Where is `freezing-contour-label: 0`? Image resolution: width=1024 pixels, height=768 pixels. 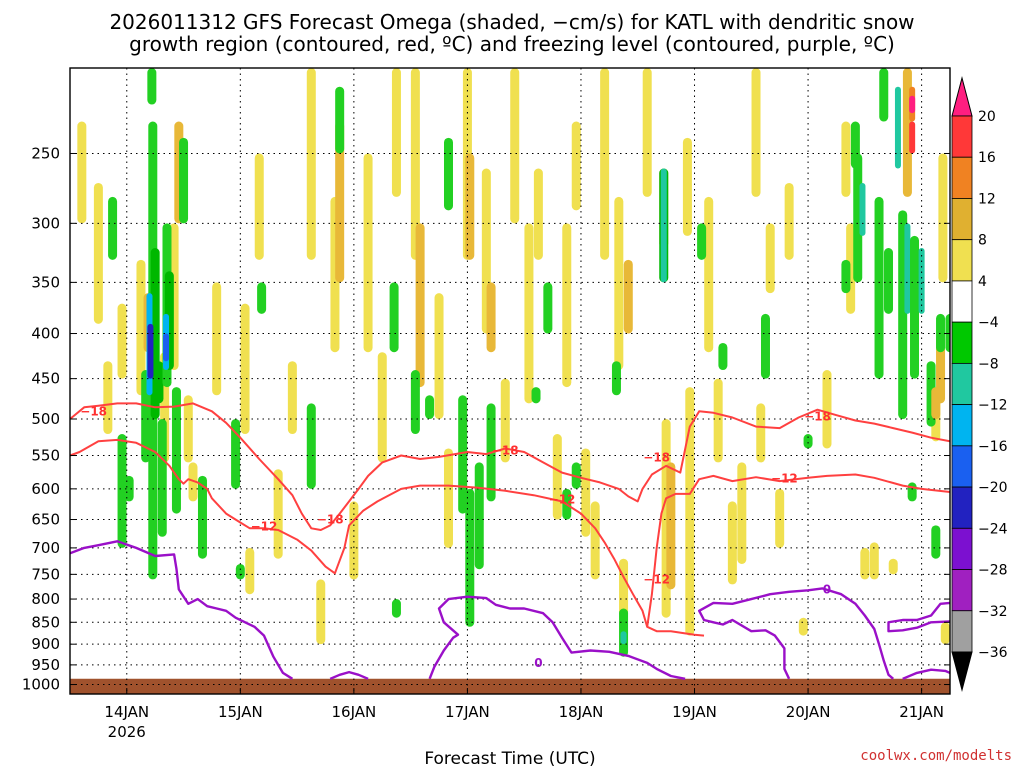
freezing-contour-label: 0 is located at coordinates (827, 589).